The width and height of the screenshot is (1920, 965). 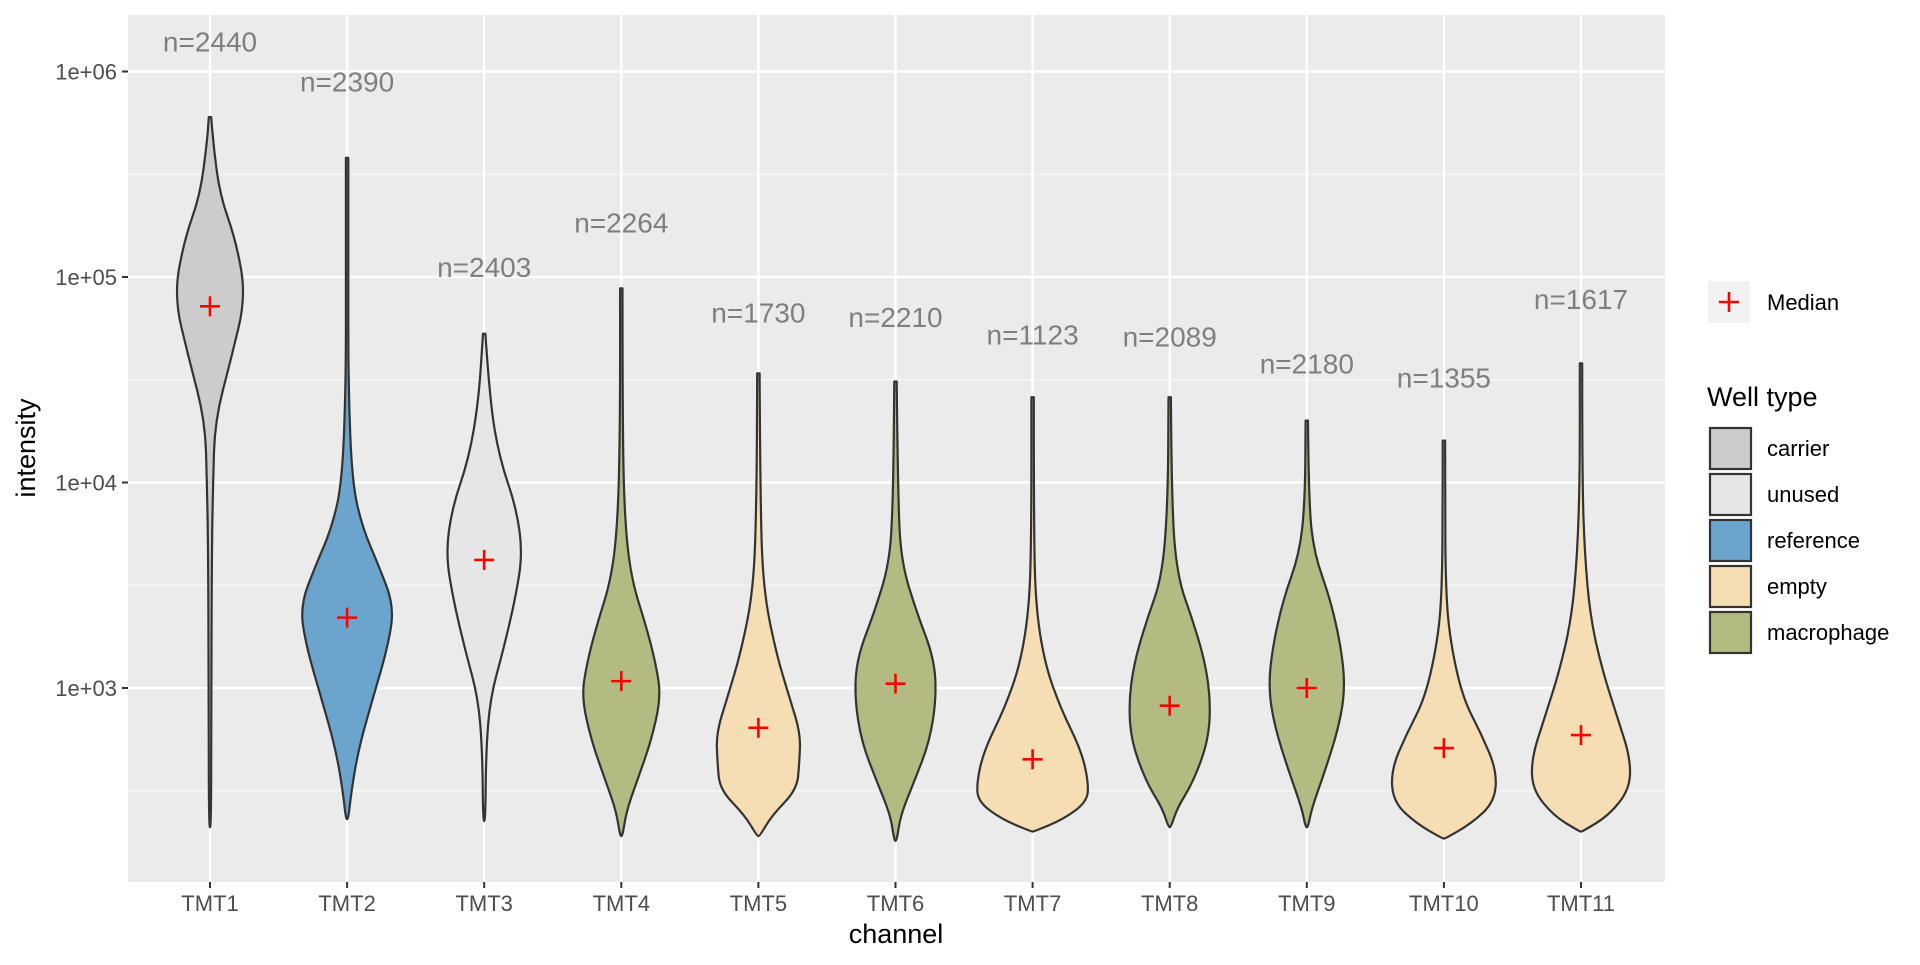 What do you see at coordinates (621, 903) in the screenshot?
I see `x-tick-label: TMT4` at bounding box center [621, 903].